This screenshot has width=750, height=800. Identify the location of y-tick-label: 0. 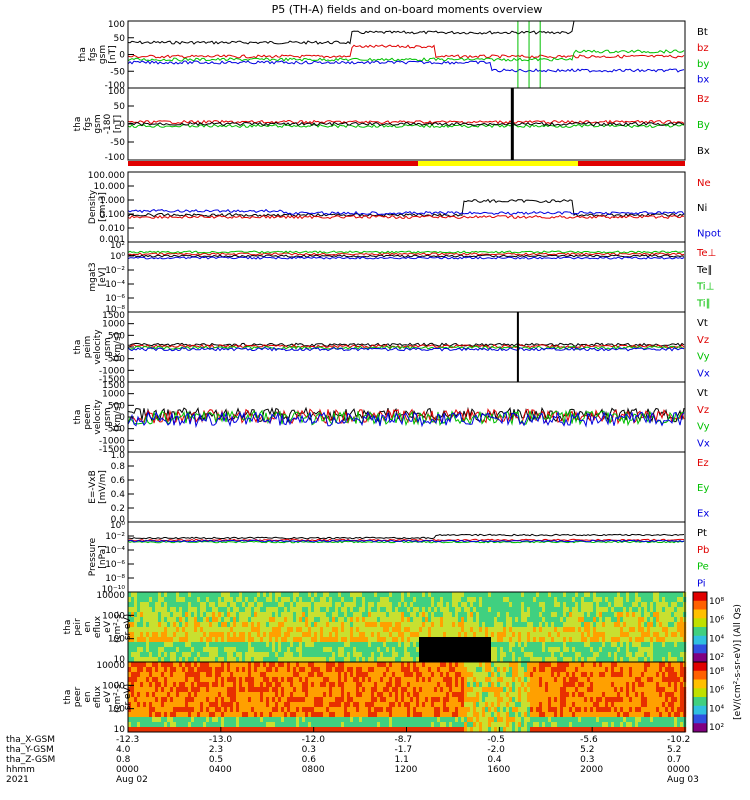
(122, 348).